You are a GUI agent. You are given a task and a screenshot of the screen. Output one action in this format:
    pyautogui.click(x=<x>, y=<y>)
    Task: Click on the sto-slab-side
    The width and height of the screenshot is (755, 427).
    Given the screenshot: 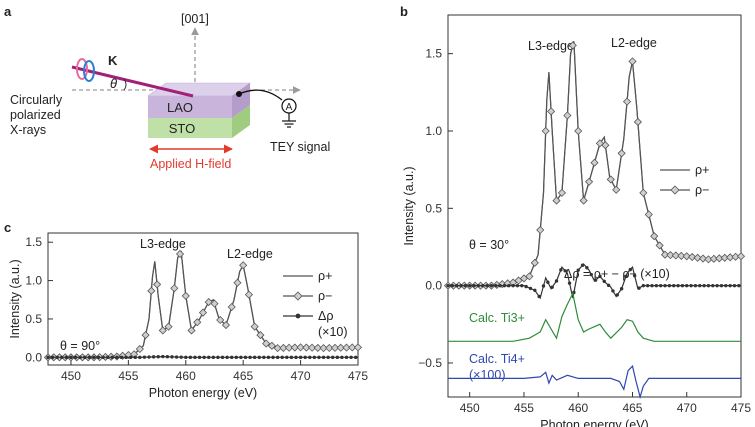 What is the action you would take?
    pyautogui.click(x=241, y=121)
    